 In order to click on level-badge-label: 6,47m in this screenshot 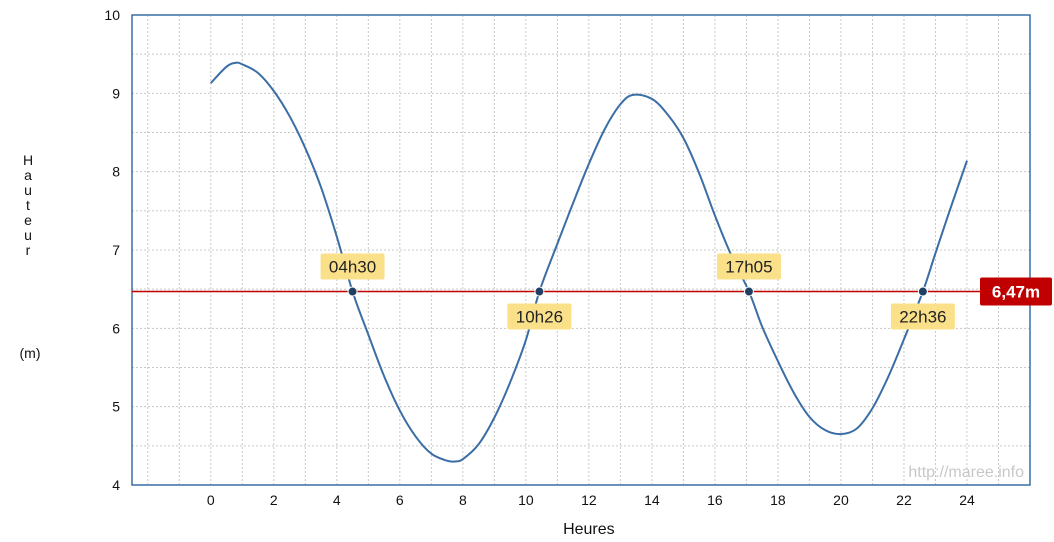, I will do `click(1016, 292)`.